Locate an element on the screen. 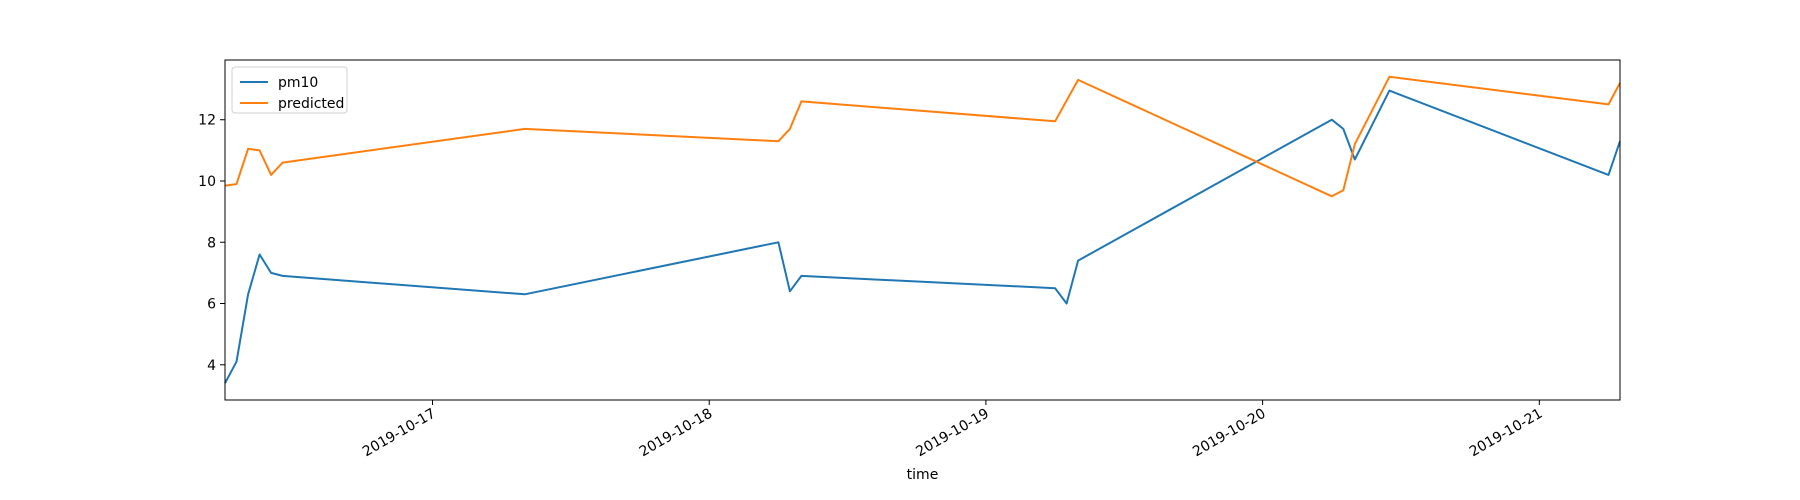 The height and width of the screenshot is (500, 1800). legend-label-predicted: predicted is located at coordinates (311, 104).